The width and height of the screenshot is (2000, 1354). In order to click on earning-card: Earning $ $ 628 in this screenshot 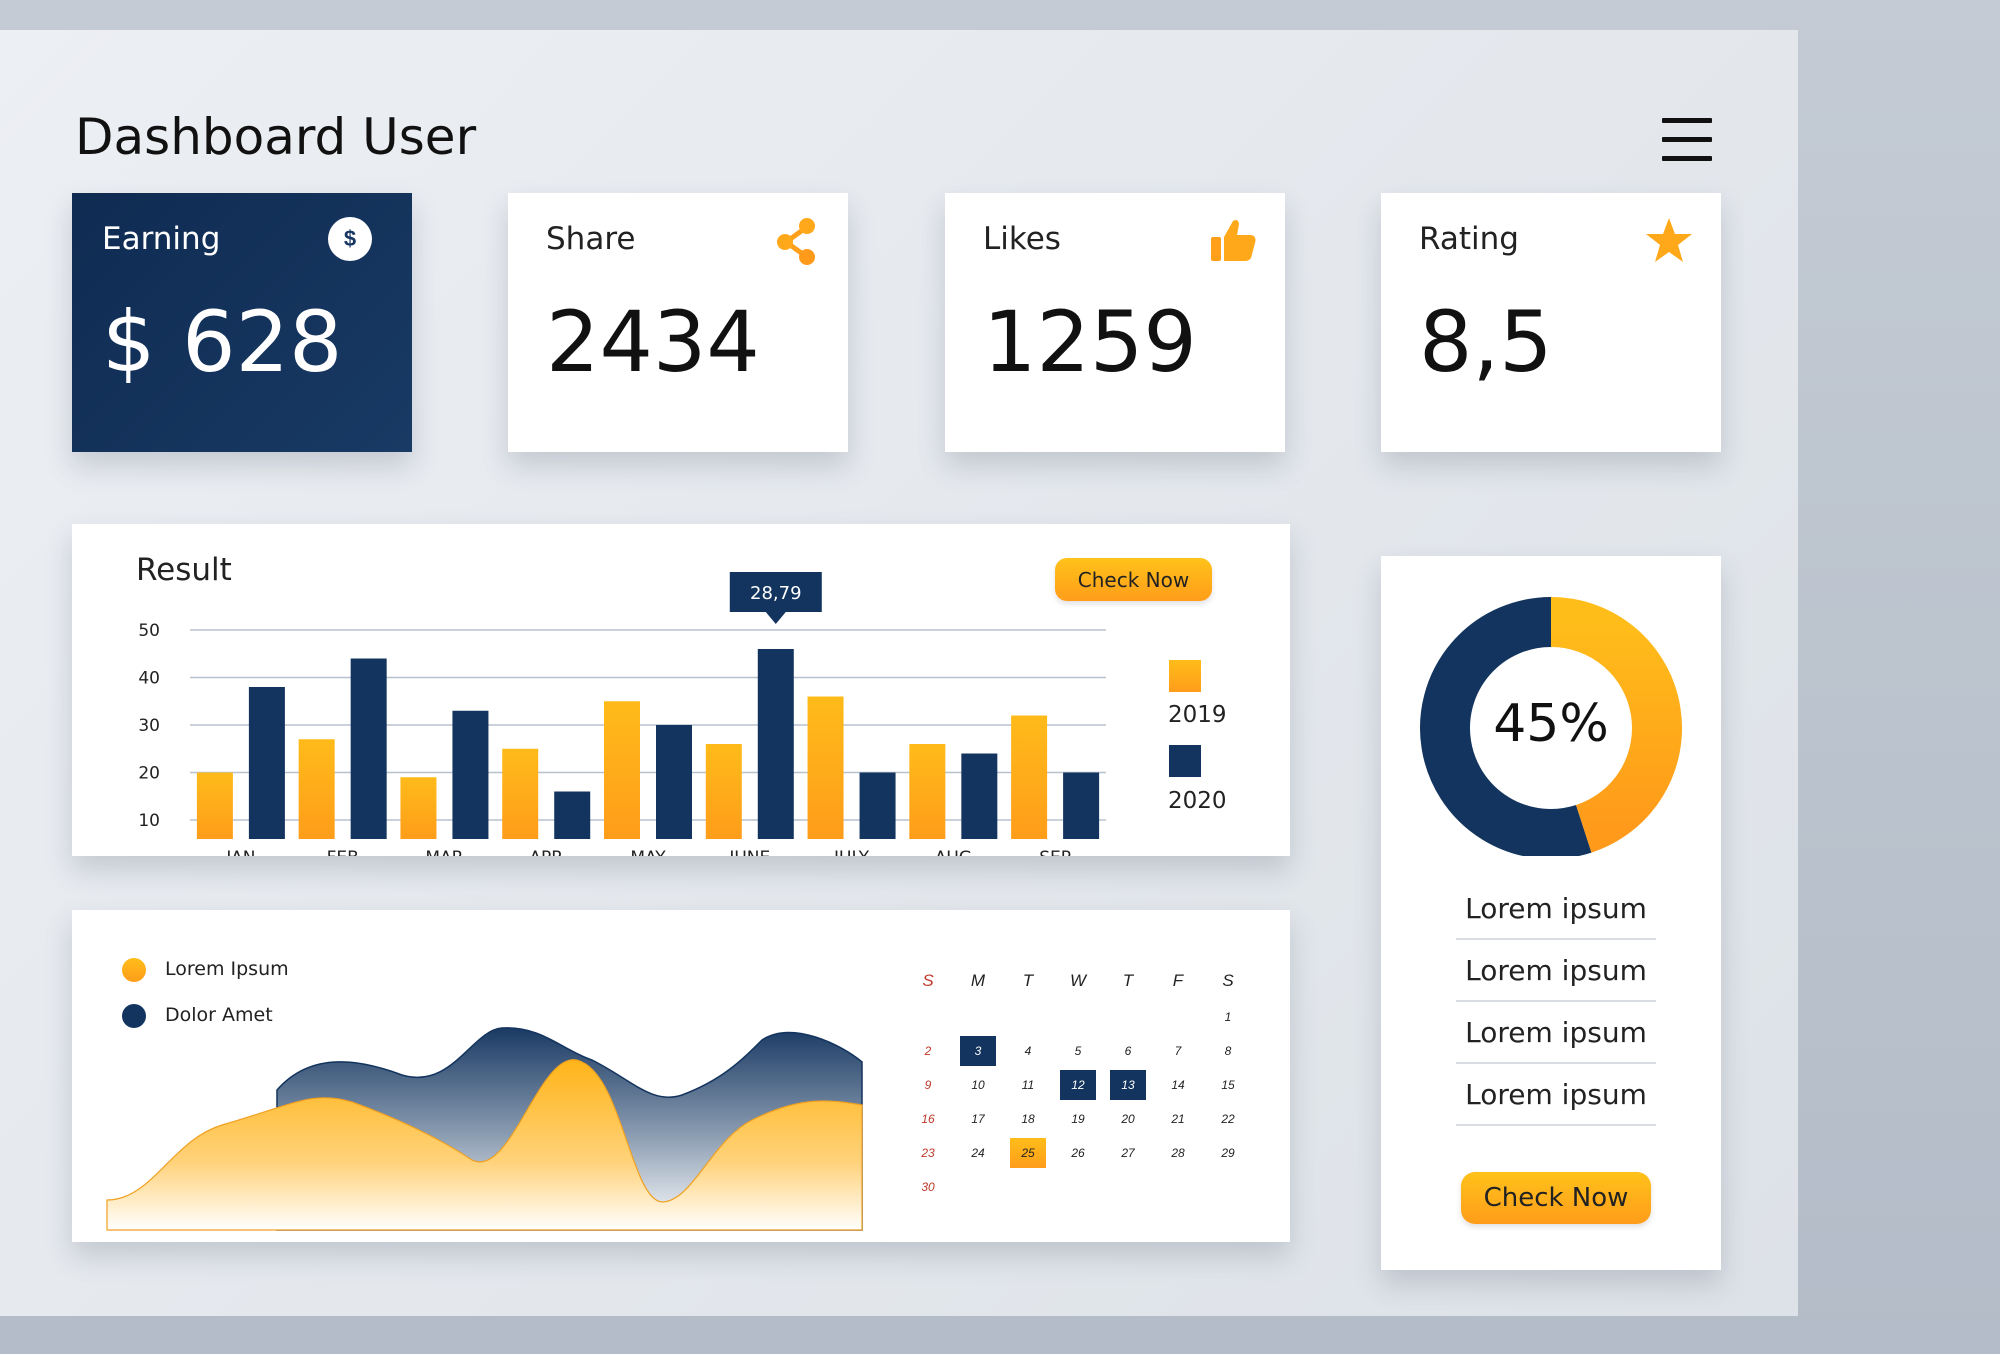, I will do `click(242, 322)`.